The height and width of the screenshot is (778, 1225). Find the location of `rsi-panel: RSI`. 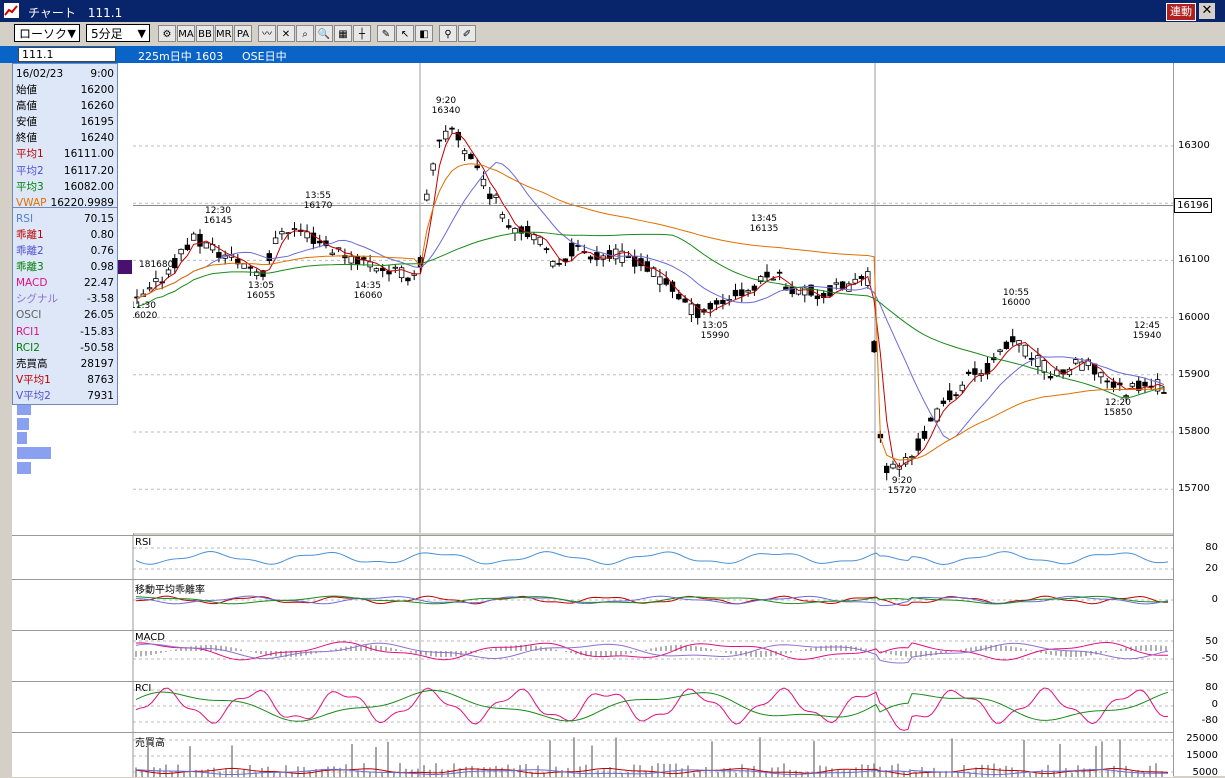

rsi-panel: RSI is located at coordinates (592, 557).